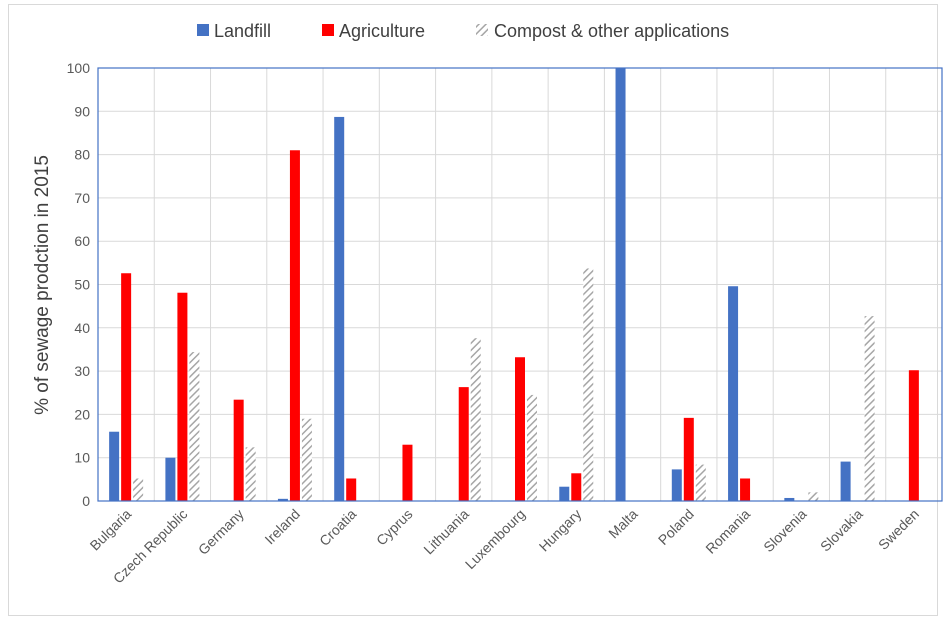 The height and width of the screenshot is (622, 944). I want to click on bar-compost-other-applications-poland, so click(700, 482).